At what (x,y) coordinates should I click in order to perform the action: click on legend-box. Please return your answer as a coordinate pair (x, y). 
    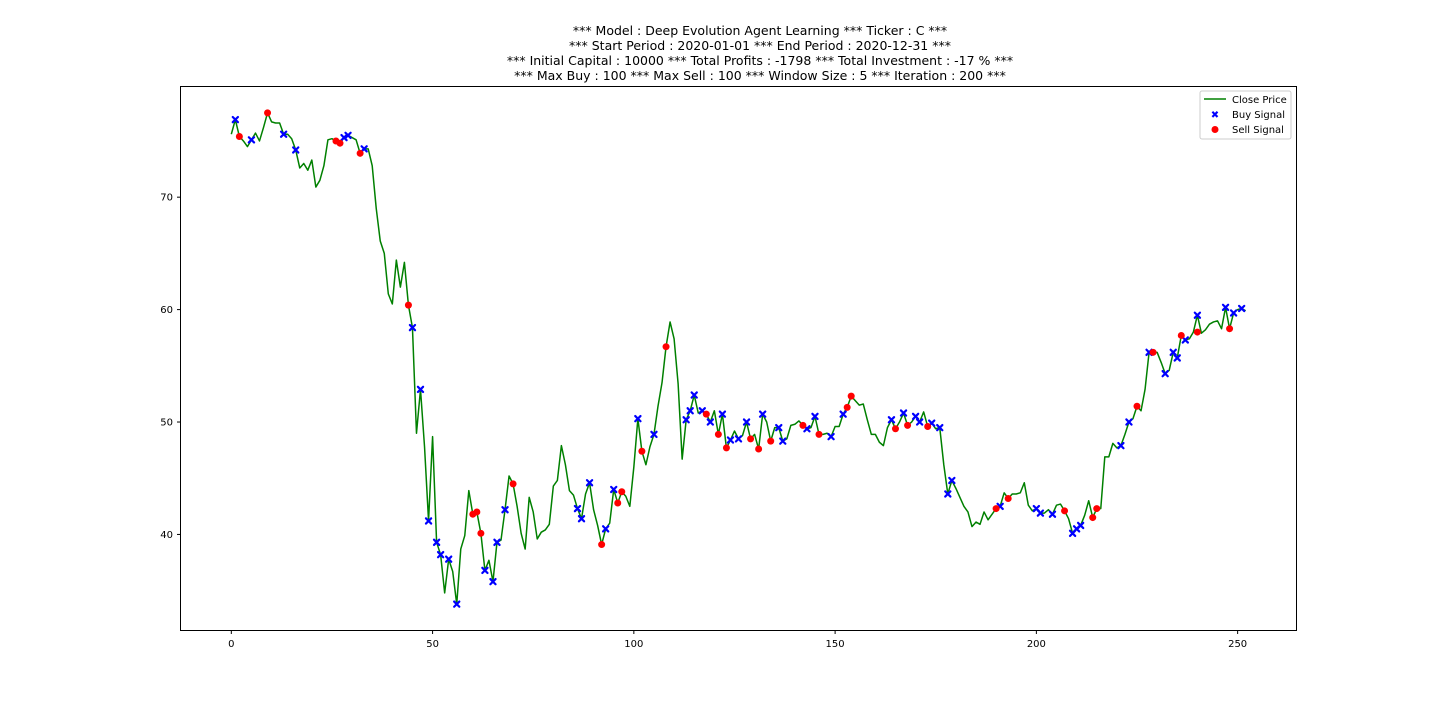
    Looking at the image, I should click on (1245, 115).